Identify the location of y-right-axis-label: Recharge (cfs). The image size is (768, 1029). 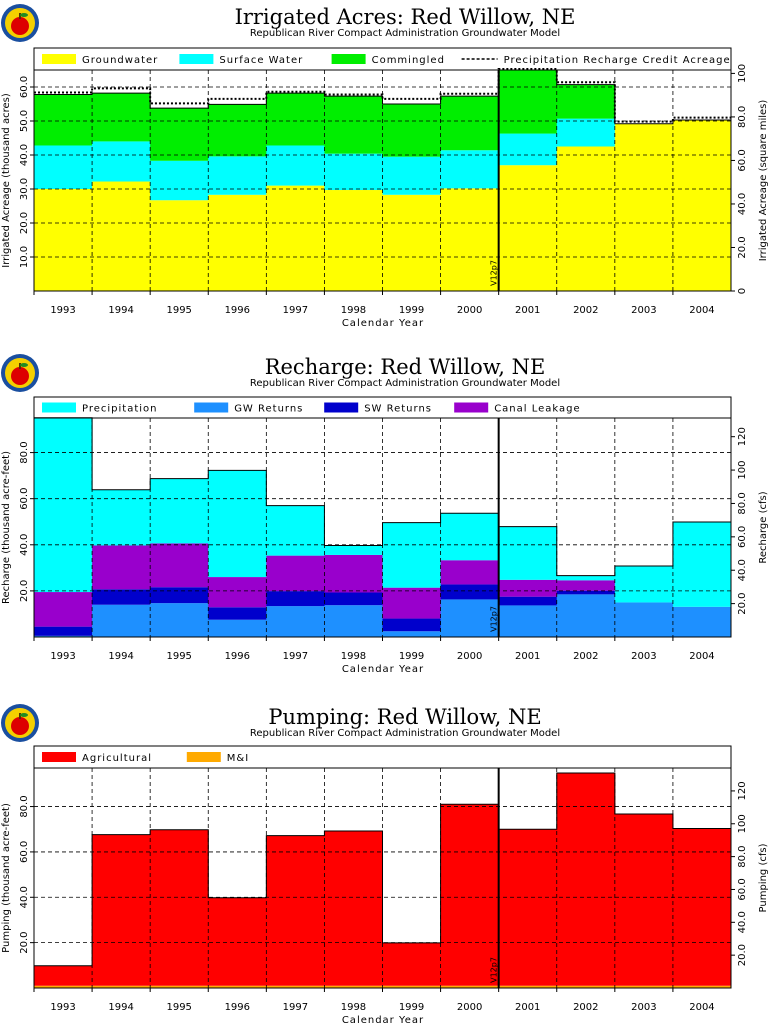
(763, 527).